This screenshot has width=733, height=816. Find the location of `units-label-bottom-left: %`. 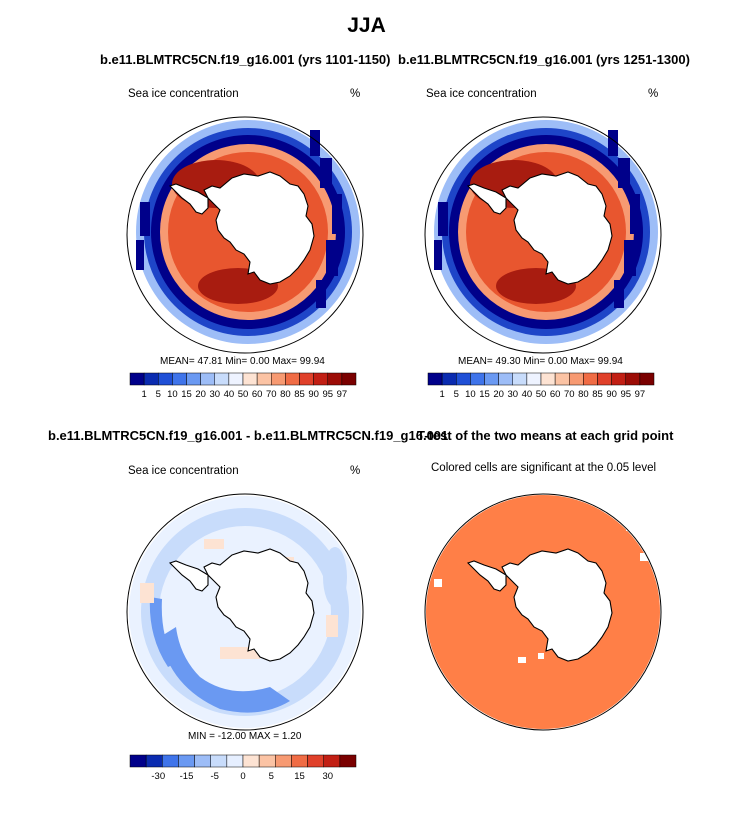

units-label-bottom-left: % is located at coordinates (355, 471).